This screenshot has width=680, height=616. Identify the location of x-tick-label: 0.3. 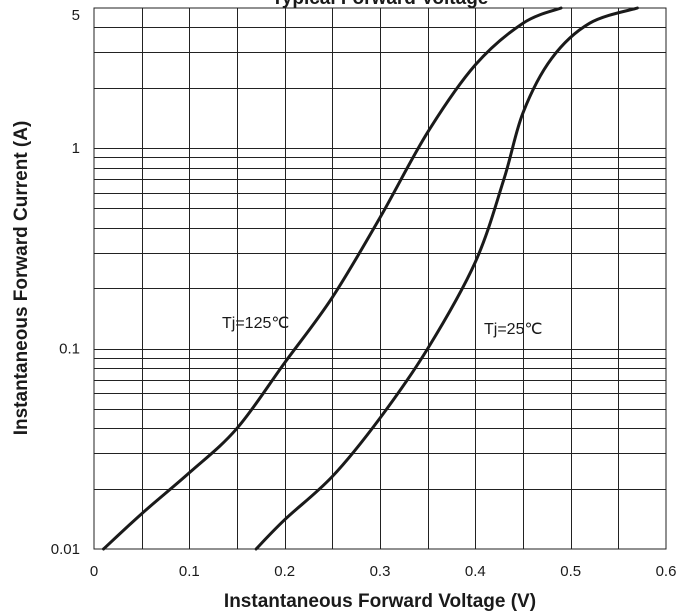
(380, 571).